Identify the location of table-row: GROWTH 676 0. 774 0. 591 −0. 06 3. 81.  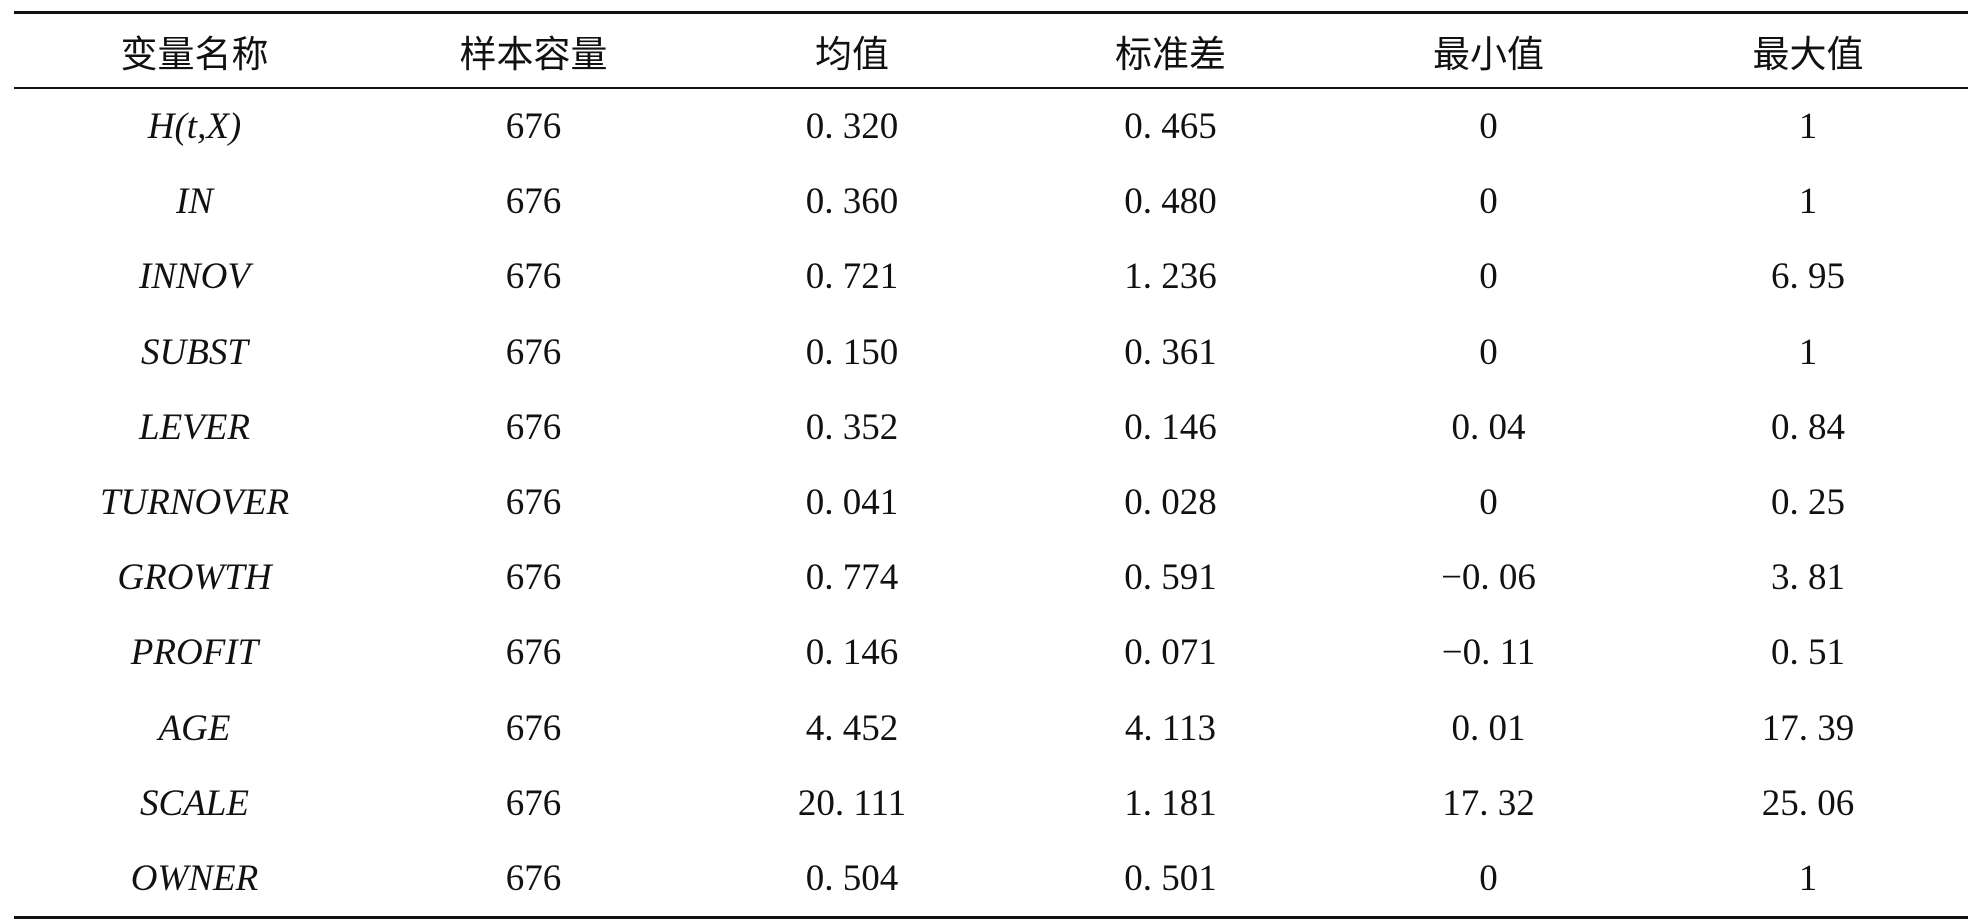
(991, 577).